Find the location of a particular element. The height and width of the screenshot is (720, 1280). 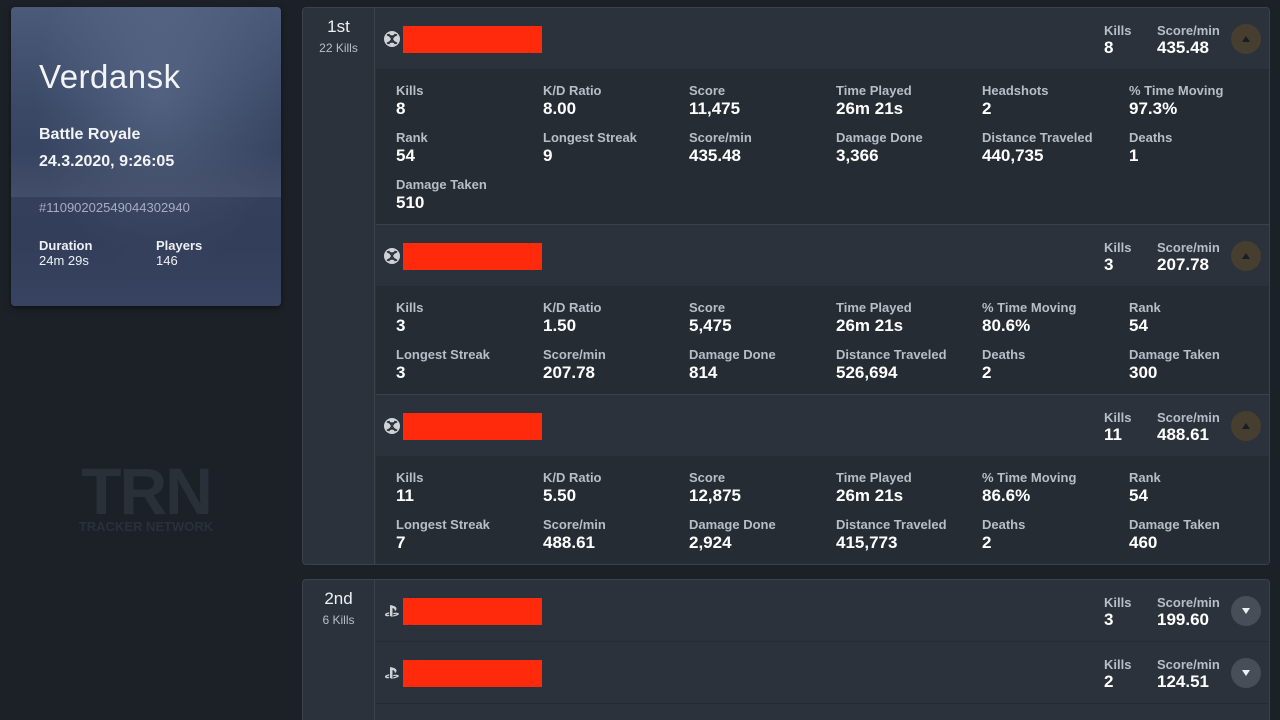

player-row: Kills 3 Score/min 207.78 is located at coordinates (822, 256).